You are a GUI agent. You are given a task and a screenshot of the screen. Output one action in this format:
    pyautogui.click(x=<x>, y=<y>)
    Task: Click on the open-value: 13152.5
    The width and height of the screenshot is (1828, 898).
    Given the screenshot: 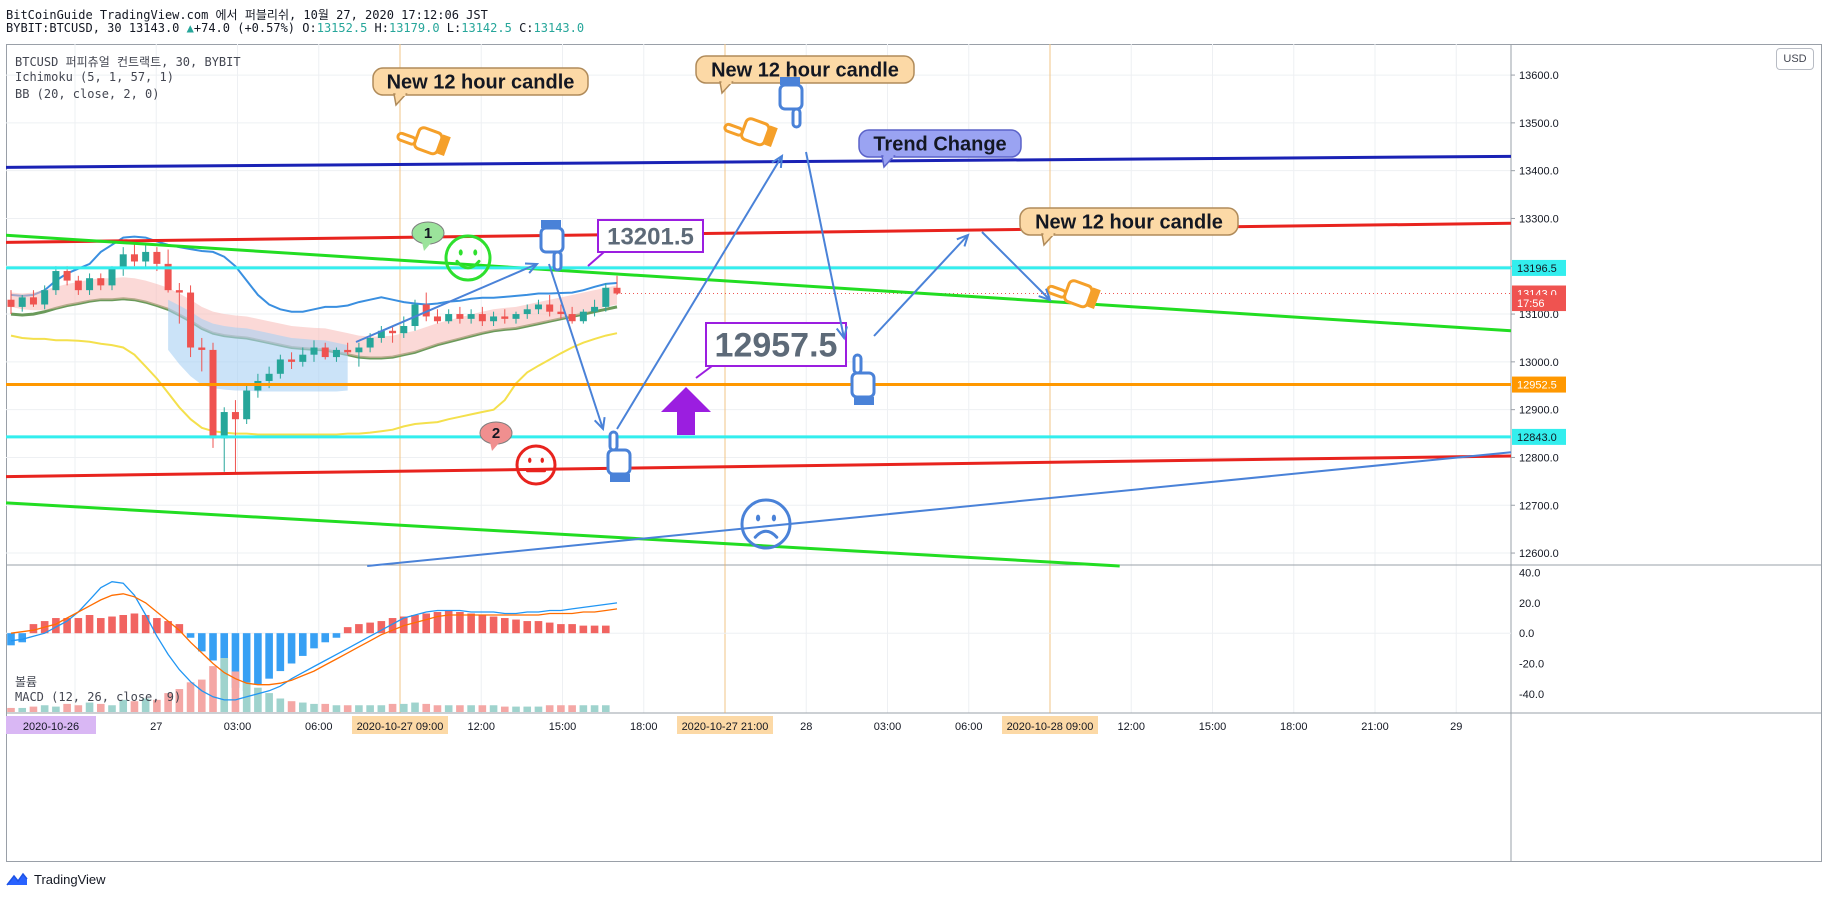 What is the action you would take?
    pyautogui.click(x=342, y=28)
    